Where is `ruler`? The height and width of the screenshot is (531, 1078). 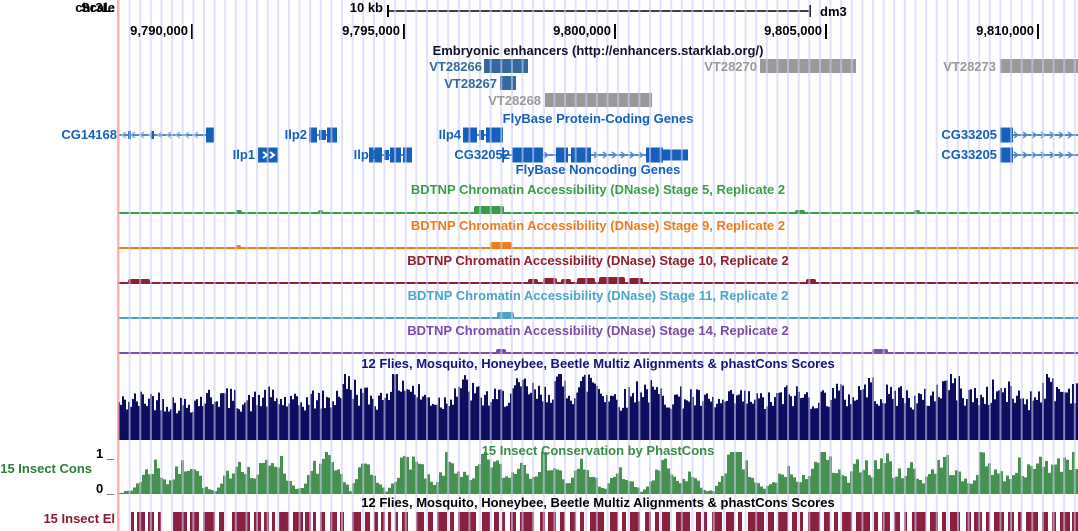
ruler is located at coordinates (615, 22).